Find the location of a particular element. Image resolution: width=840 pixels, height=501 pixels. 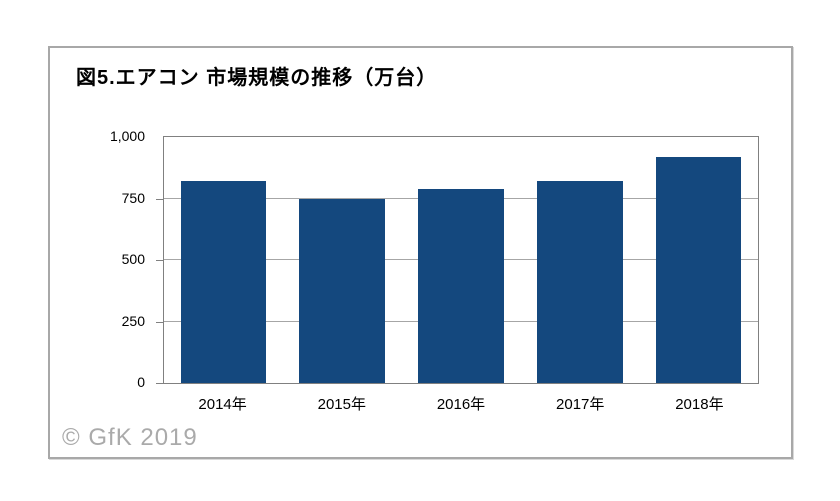

watermark-gfk: © GfK 2019 is located at coordinates (130, 437).